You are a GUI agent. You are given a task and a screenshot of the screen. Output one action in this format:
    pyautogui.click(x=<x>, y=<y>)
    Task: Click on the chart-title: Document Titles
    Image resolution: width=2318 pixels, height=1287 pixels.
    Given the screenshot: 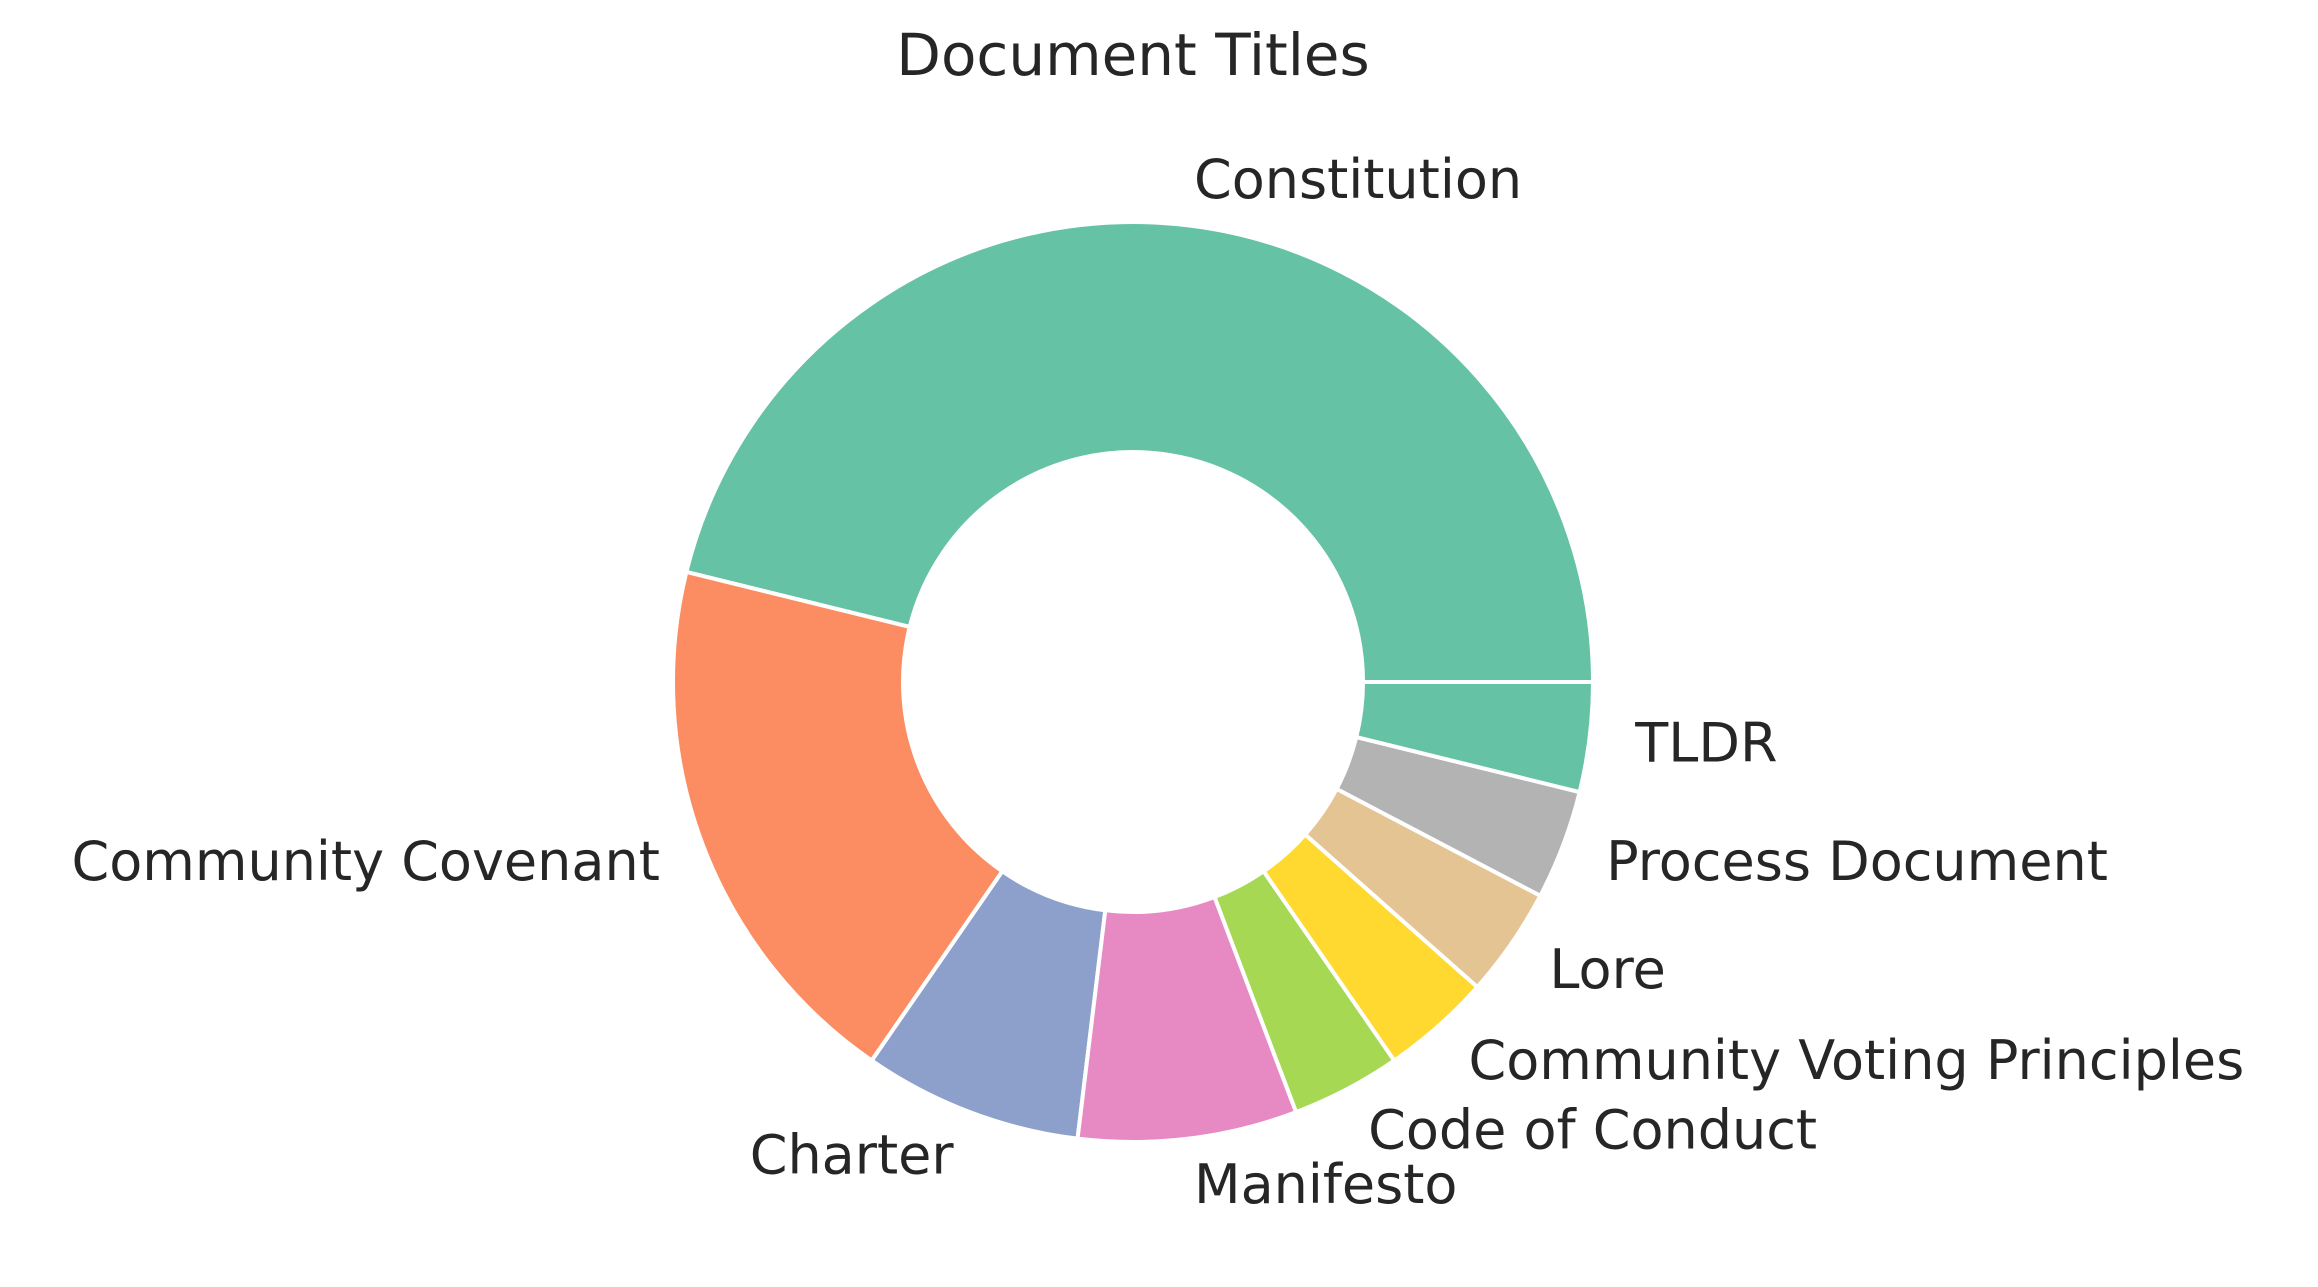 What is the action you would take?
    pyautogui.click(x=1132, y=55)
    